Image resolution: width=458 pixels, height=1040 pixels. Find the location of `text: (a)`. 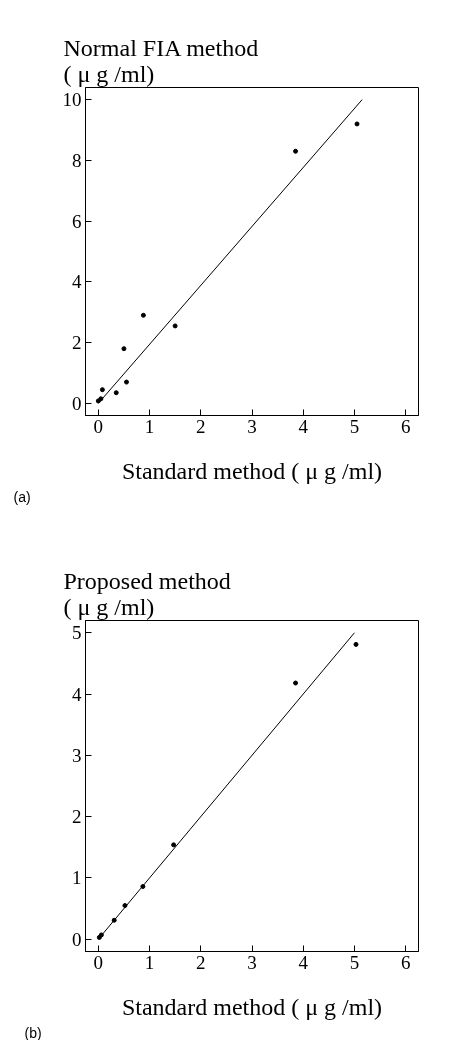

text: (a) is located at coordinates (22, 496).